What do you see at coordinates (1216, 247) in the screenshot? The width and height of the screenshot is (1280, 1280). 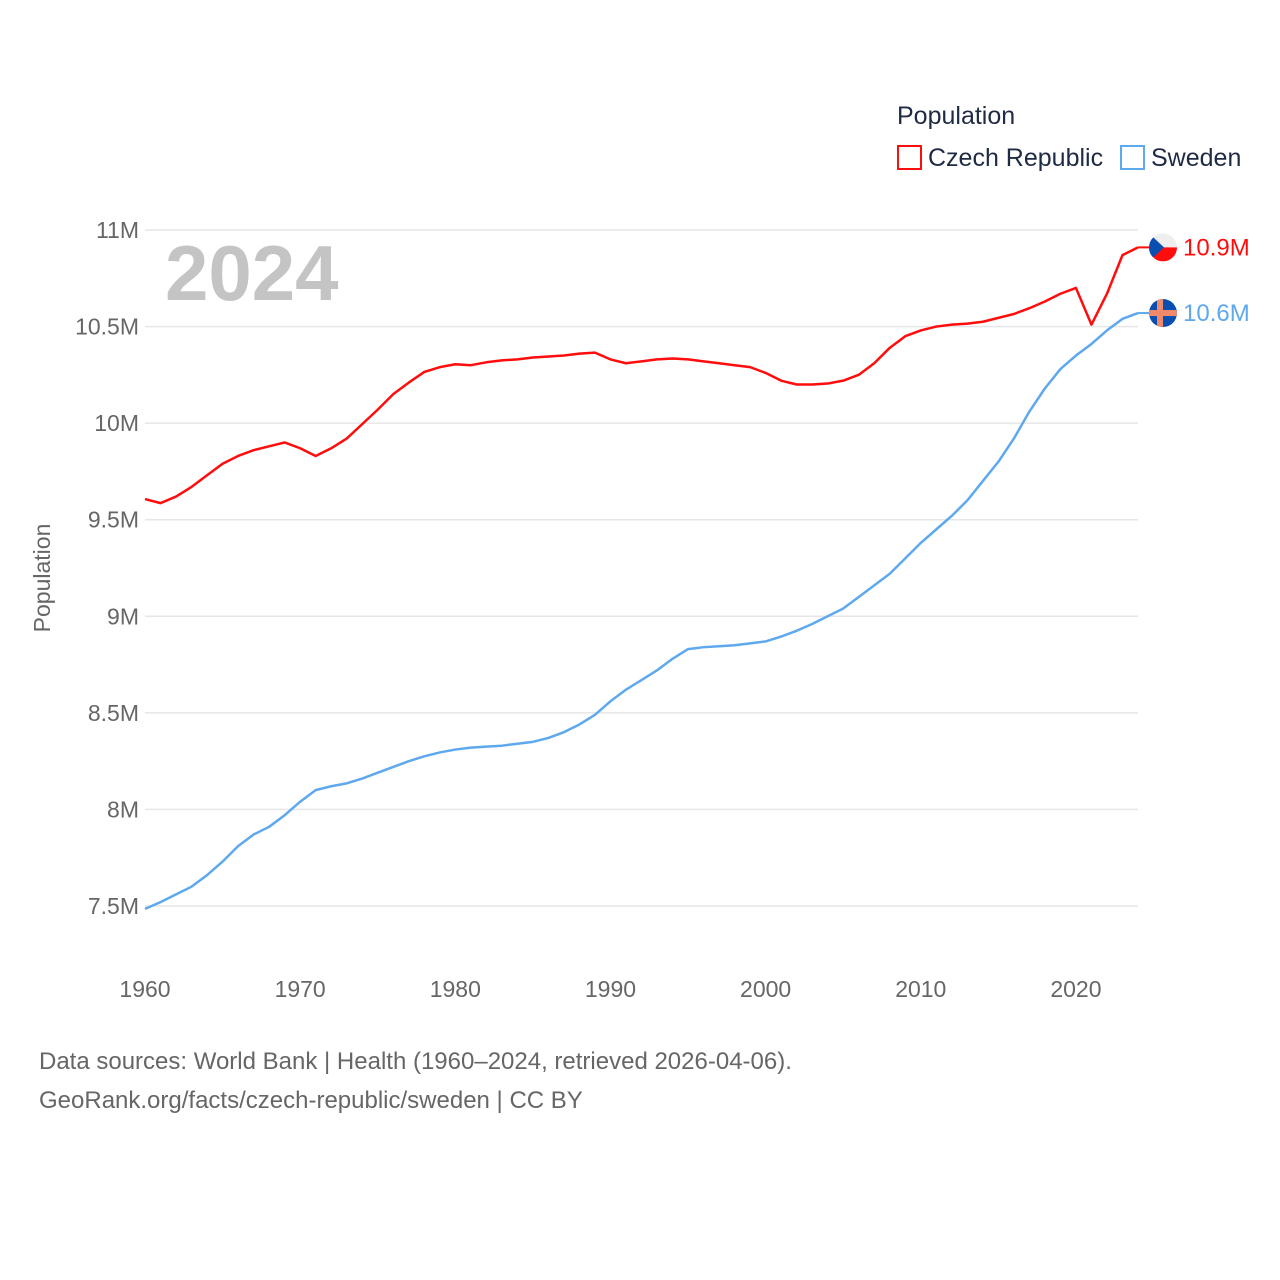 I see `end-value-label: 10.9M` at bounding box center [1216, 247].